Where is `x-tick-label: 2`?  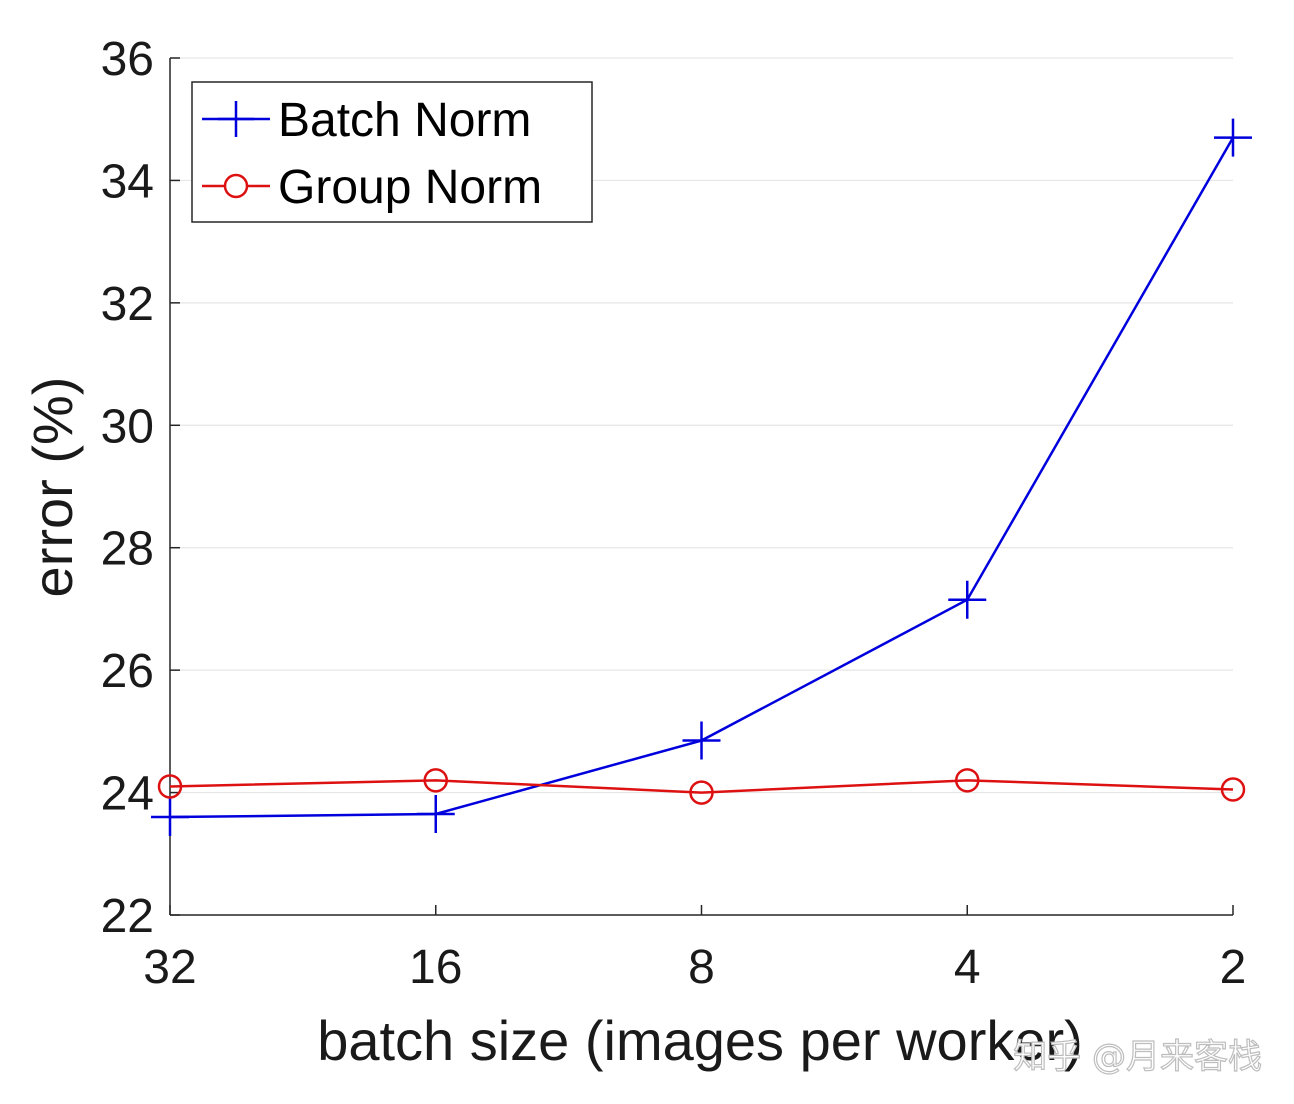 x-tick-label: 2 is located at coordinates (1233, 967).